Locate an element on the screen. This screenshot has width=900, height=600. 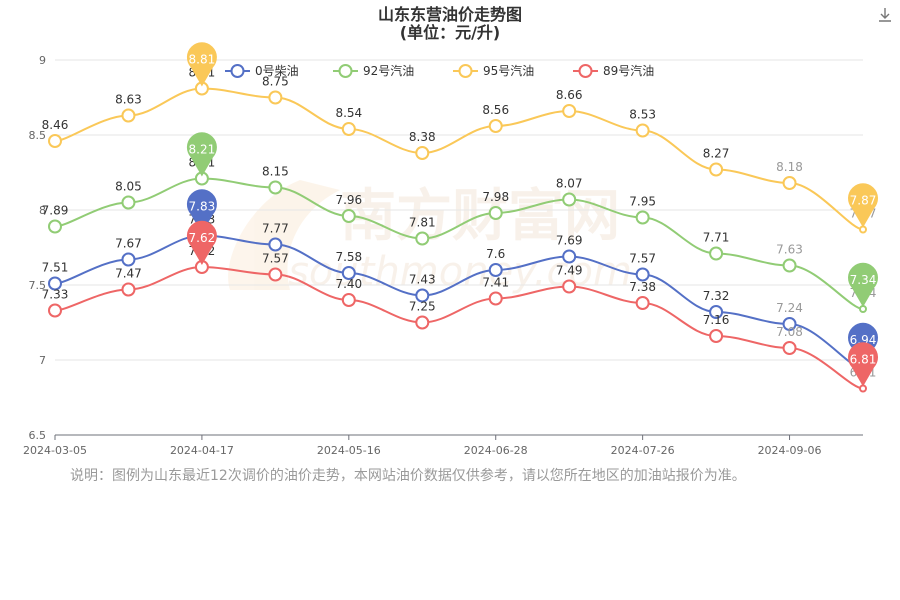
legend-label: 89号汽油 is located at coordinates (628, 70).